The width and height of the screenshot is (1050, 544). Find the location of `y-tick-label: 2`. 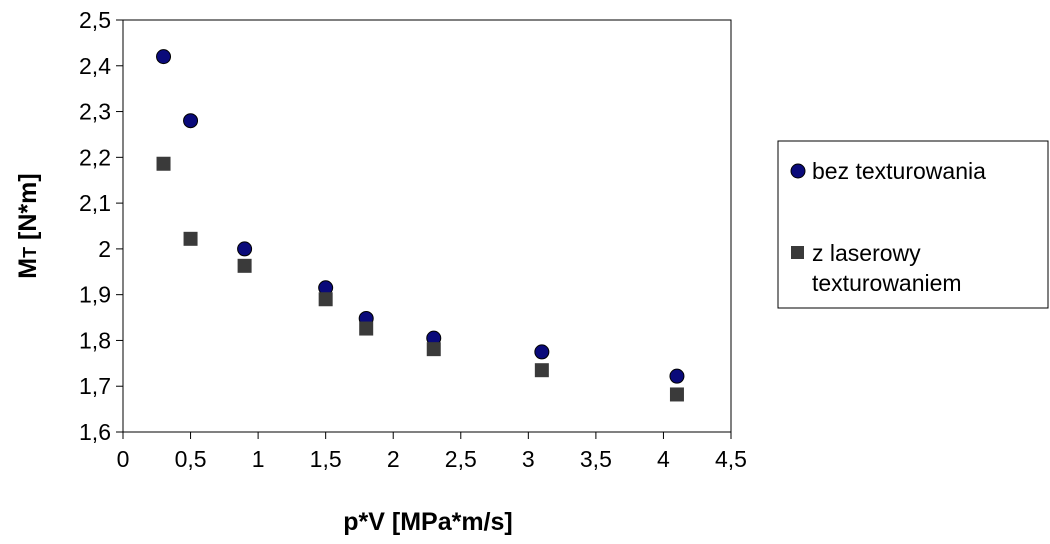

y-tick-label: 2 is located at coordinates (104, 249).